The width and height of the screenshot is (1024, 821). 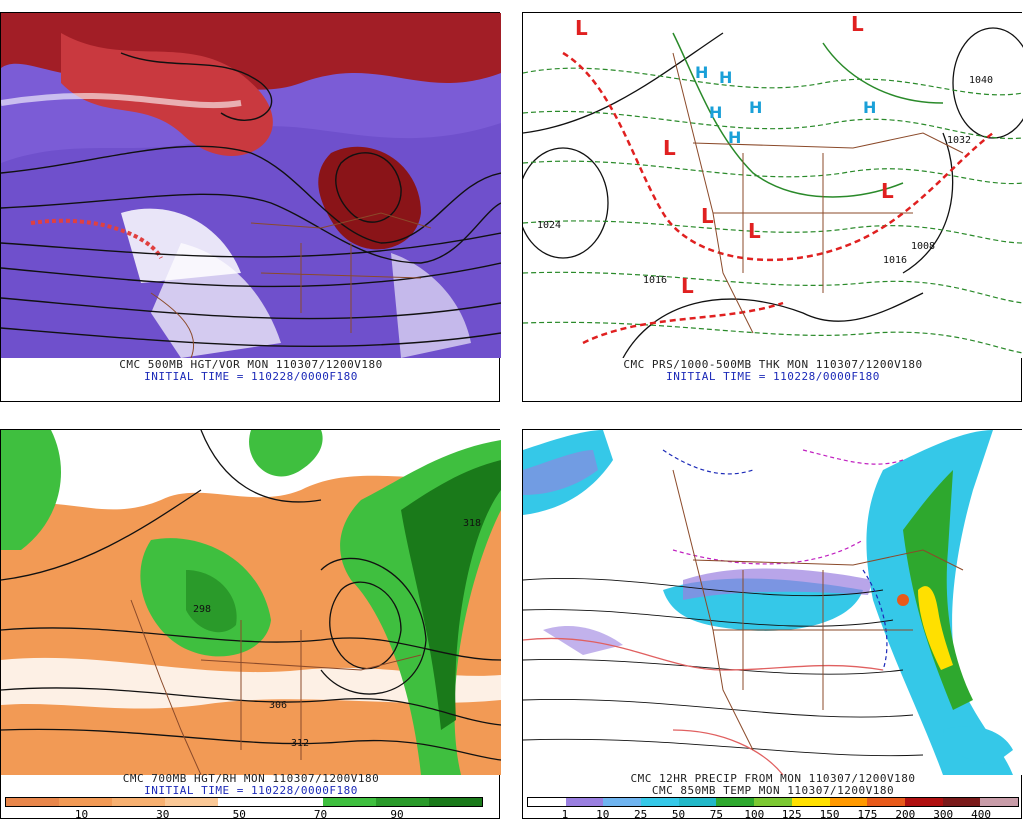 I want to click on colorbar-tick: 25, so click(x=641, y=814).